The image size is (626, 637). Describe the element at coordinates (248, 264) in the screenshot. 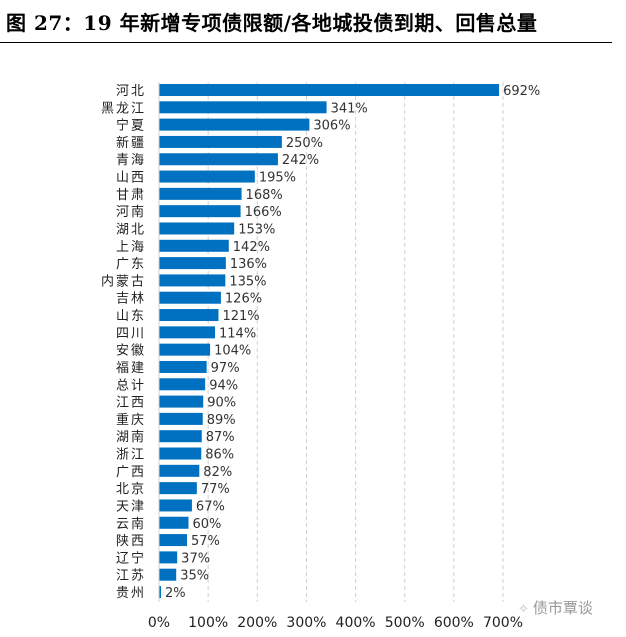

I see `data-label: 136%` at that location.